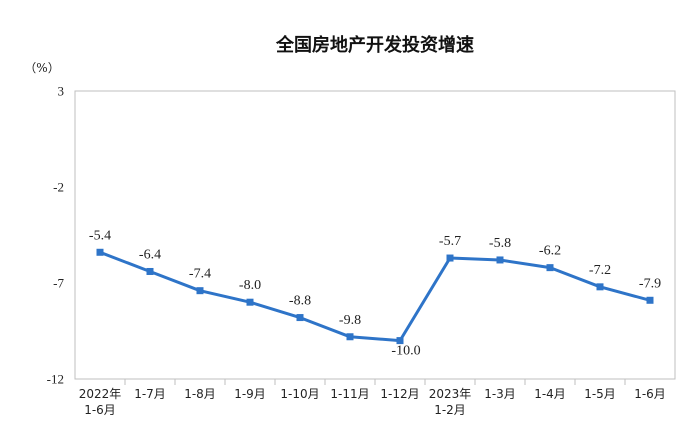 The width and height of the screenshot is (696, 436). What do you see at coordinates (550, 394) in the screenshot?
I see `x-tick-label: 1-4月` at bounding box center [550, 394].